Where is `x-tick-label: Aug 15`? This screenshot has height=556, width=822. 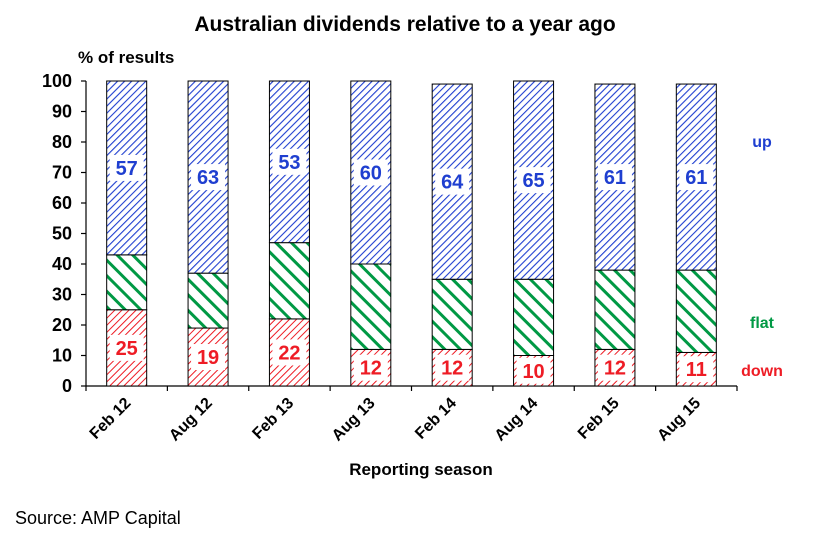 x-tick-label: Aug 15 is located at coordinates (679, 420).